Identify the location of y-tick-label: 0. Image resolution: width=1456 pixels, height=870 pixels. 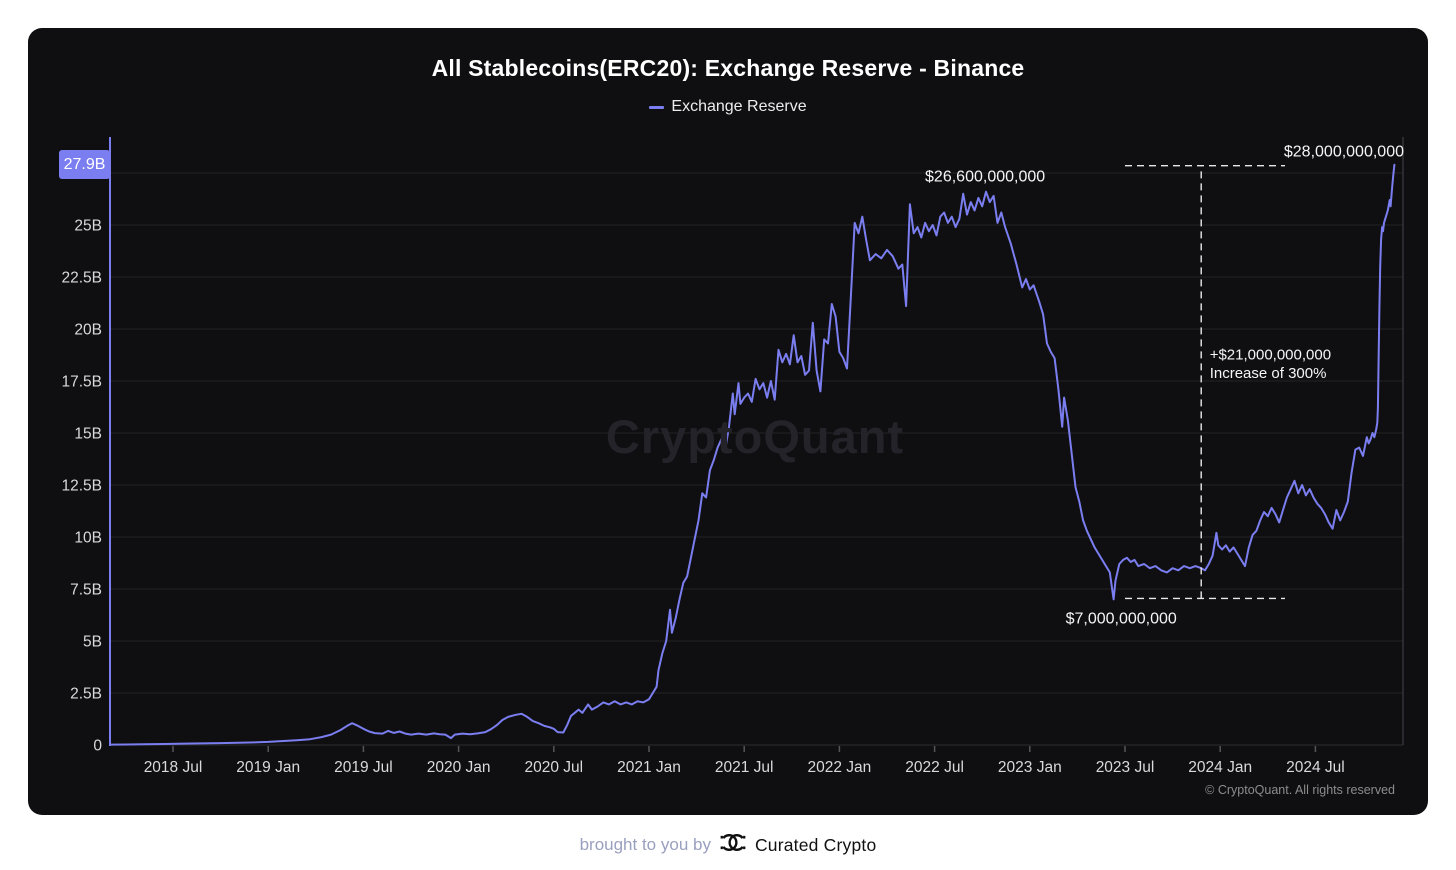
(97, 746).